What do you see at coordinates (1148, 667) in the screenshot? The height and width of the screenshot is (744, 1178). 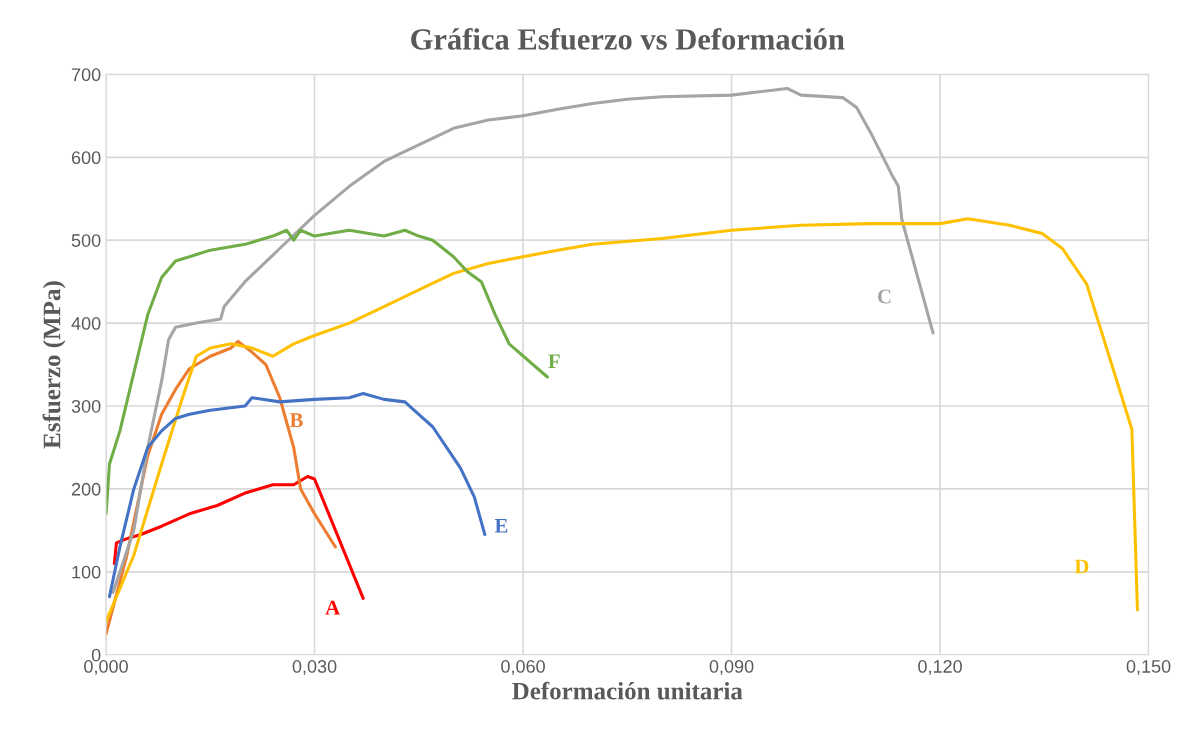 I see `x-tick-label: 0,150` at bounding box center [1148, 667].